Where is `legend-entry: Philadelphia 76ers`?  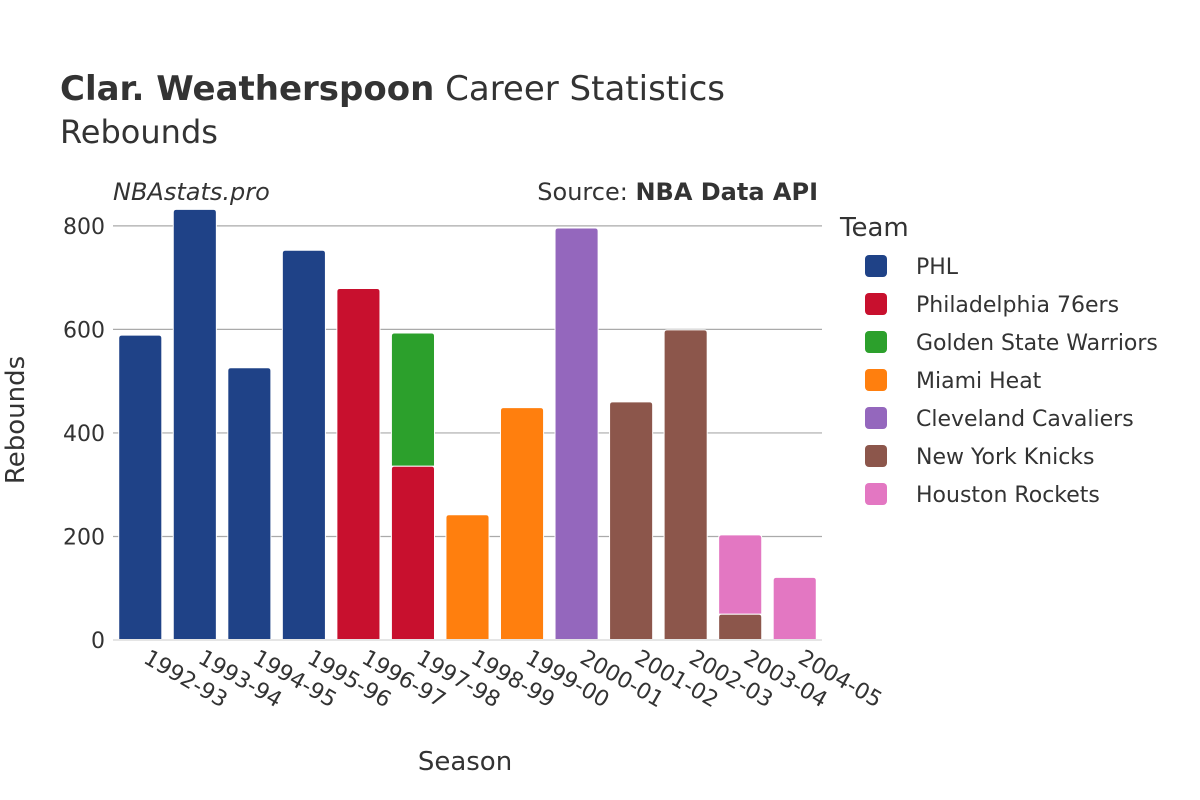
legend-entry: Philadelphia 76ers is located at coordinates (1017, 305).